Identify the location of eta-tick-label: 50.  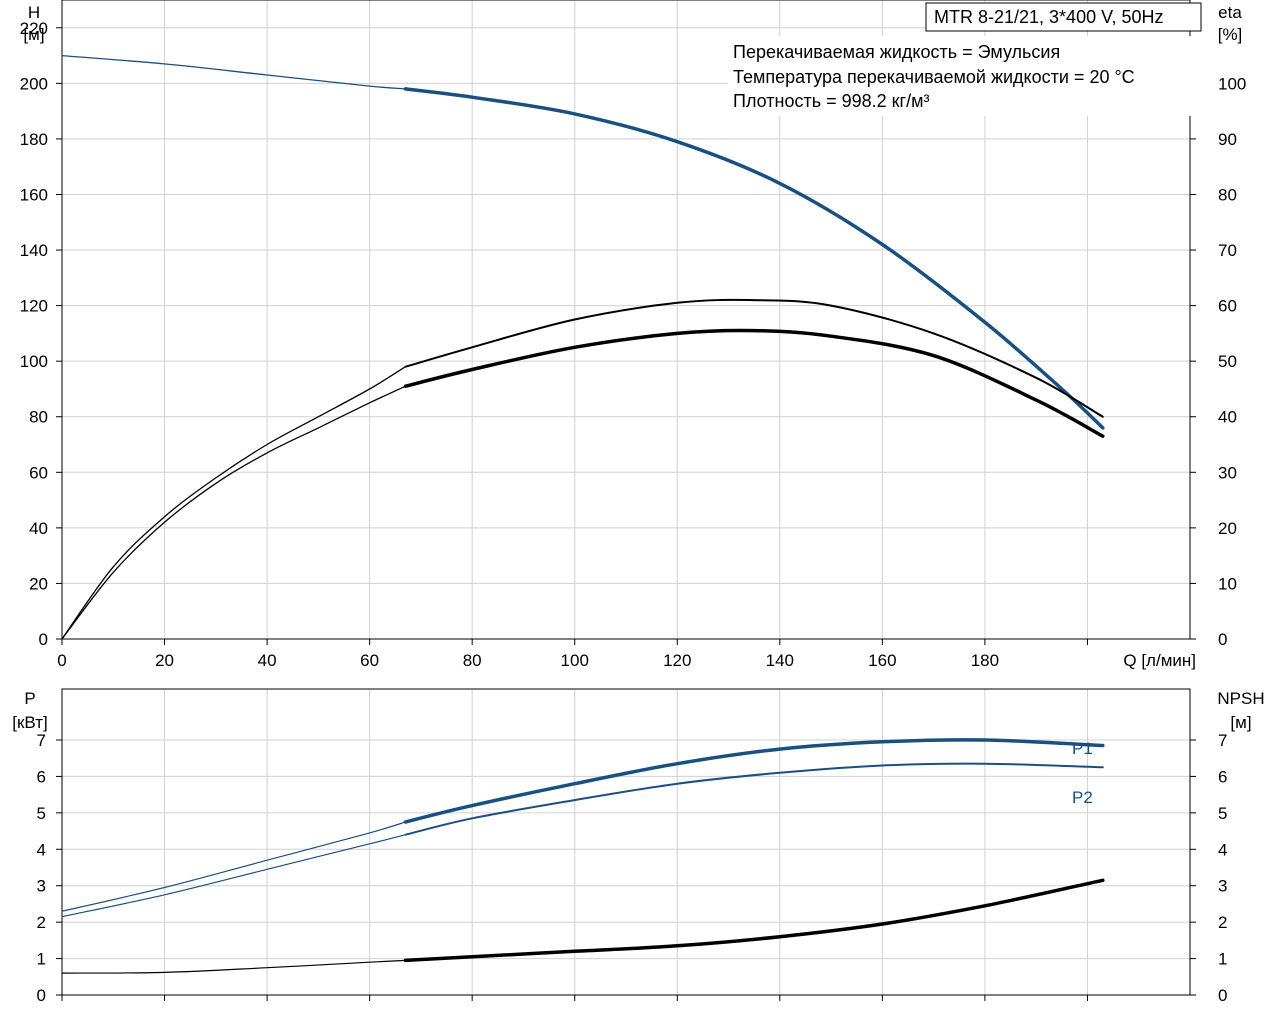
(1227, 361).